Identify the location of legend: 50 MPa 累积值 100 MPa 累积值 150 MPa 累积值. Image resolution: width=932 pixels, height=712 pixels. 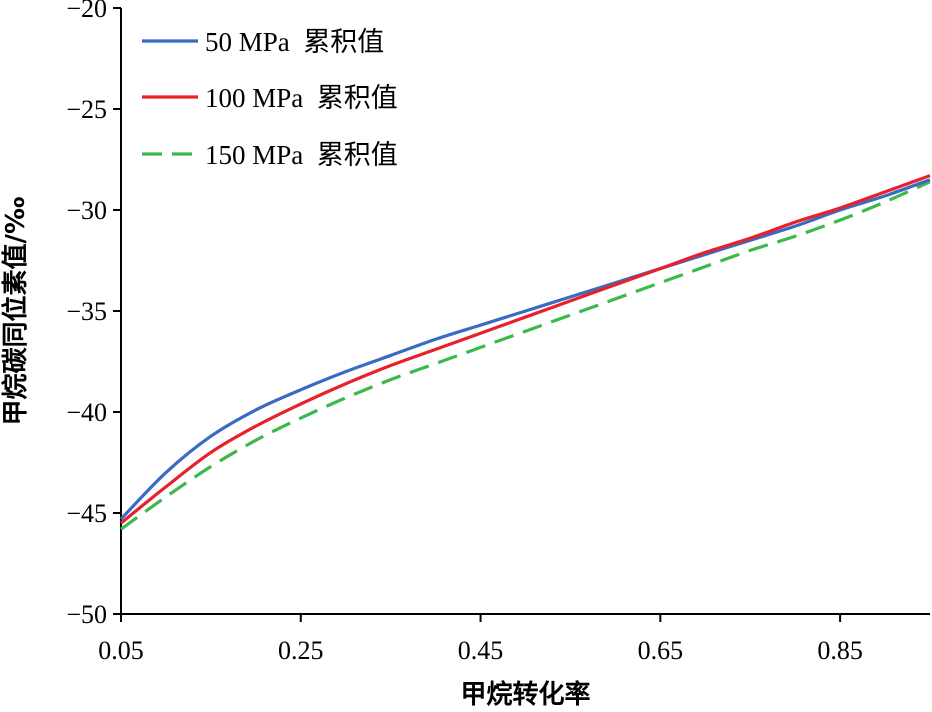
(270, 98).